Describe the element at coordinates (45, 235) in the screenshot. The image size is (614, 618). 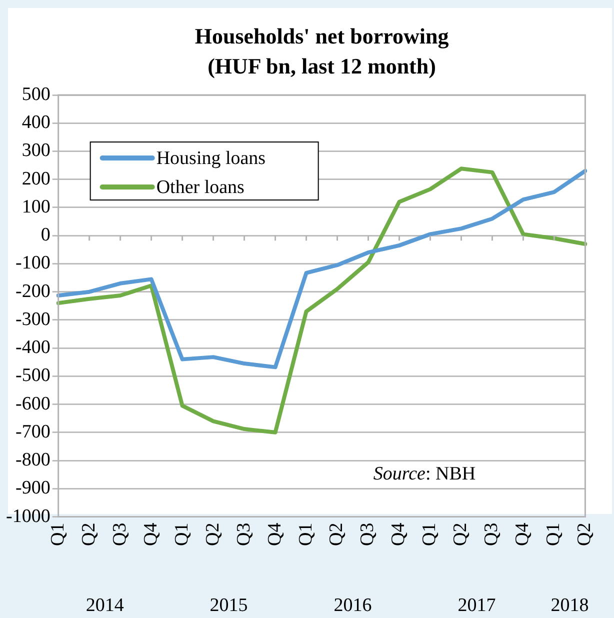
I see `y-tick-label: 0` at that location.